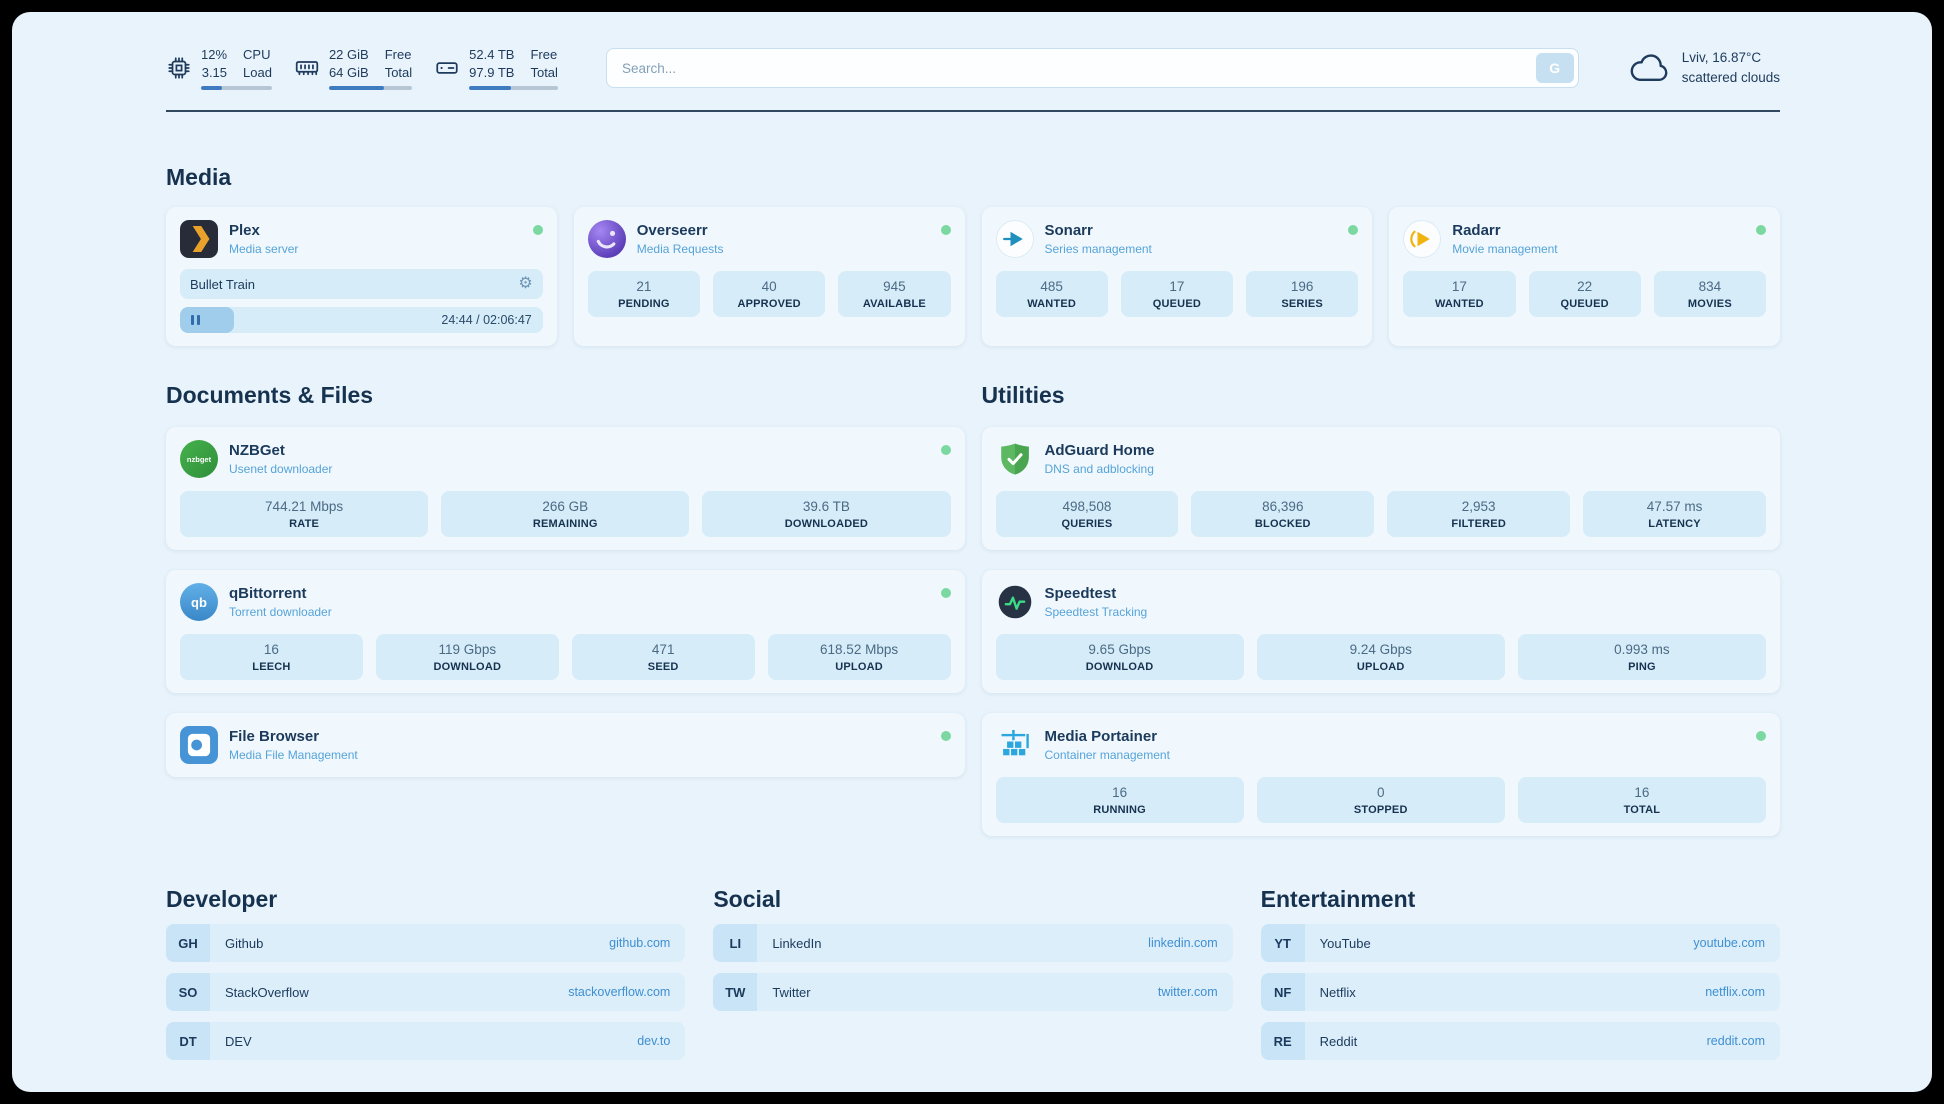 This screenshot has width=1944, height=1104. Describe the element at coordinates (280, 612) in the screenshot. I see `app-subtitle: Torrent downloader` at that location.